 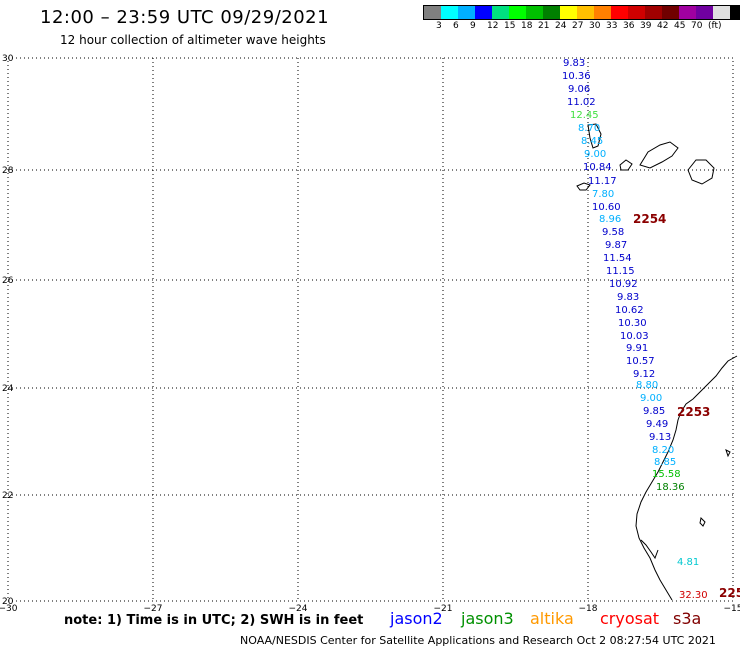 What do you see at coordinates (632, 323) in the screenshot?
I see `wave-height-value: 10.30` at bounding box center [632, 323].